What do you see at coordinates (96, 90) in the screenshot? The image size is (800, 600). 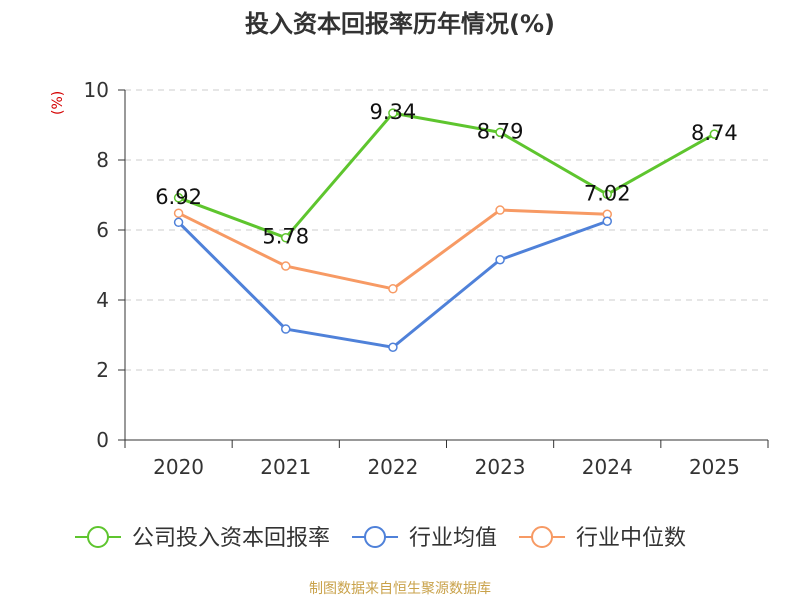 I see `y-tick-label: 10` at bounding box center [96, 90].